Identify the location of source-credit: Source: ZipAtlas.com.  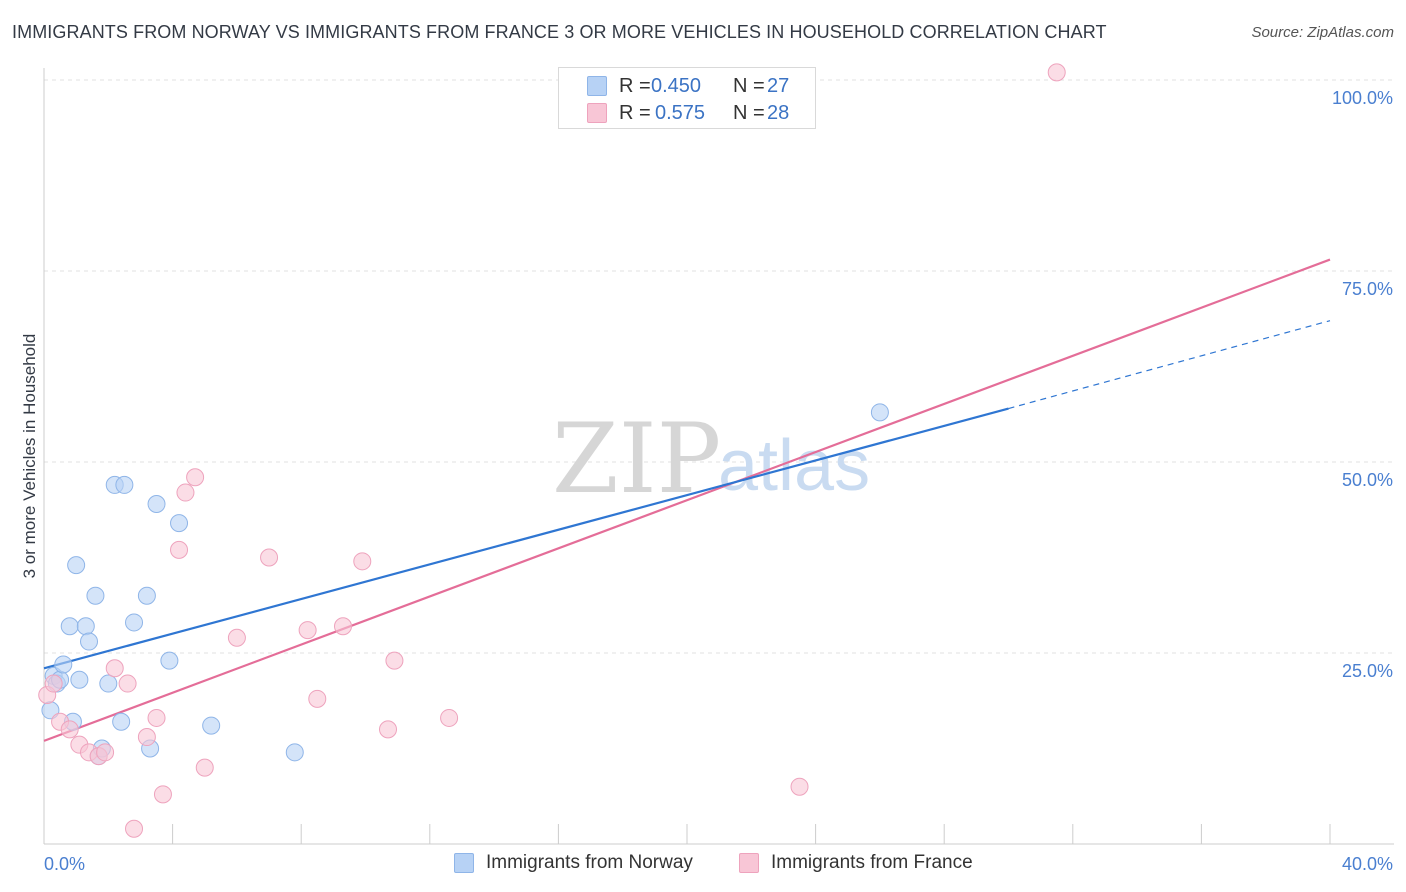
(1322, 32).